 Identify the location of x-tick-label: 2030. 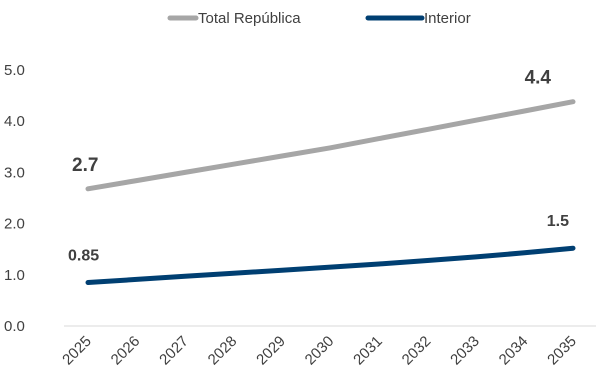
(320, 351).